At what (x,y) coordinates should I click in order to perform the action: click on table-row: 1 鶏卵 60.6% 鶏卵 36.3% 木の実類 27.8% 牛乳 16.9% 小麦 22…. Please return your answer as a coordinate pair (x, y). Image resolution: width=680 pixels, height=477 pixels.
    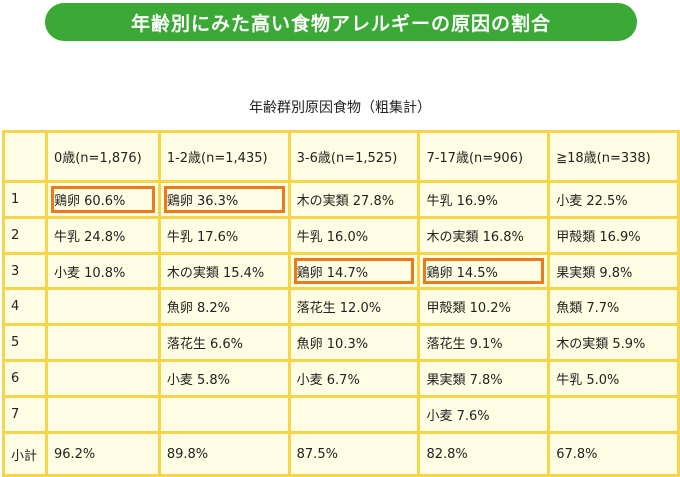
    Looking at the image, I should click on (341, 199).